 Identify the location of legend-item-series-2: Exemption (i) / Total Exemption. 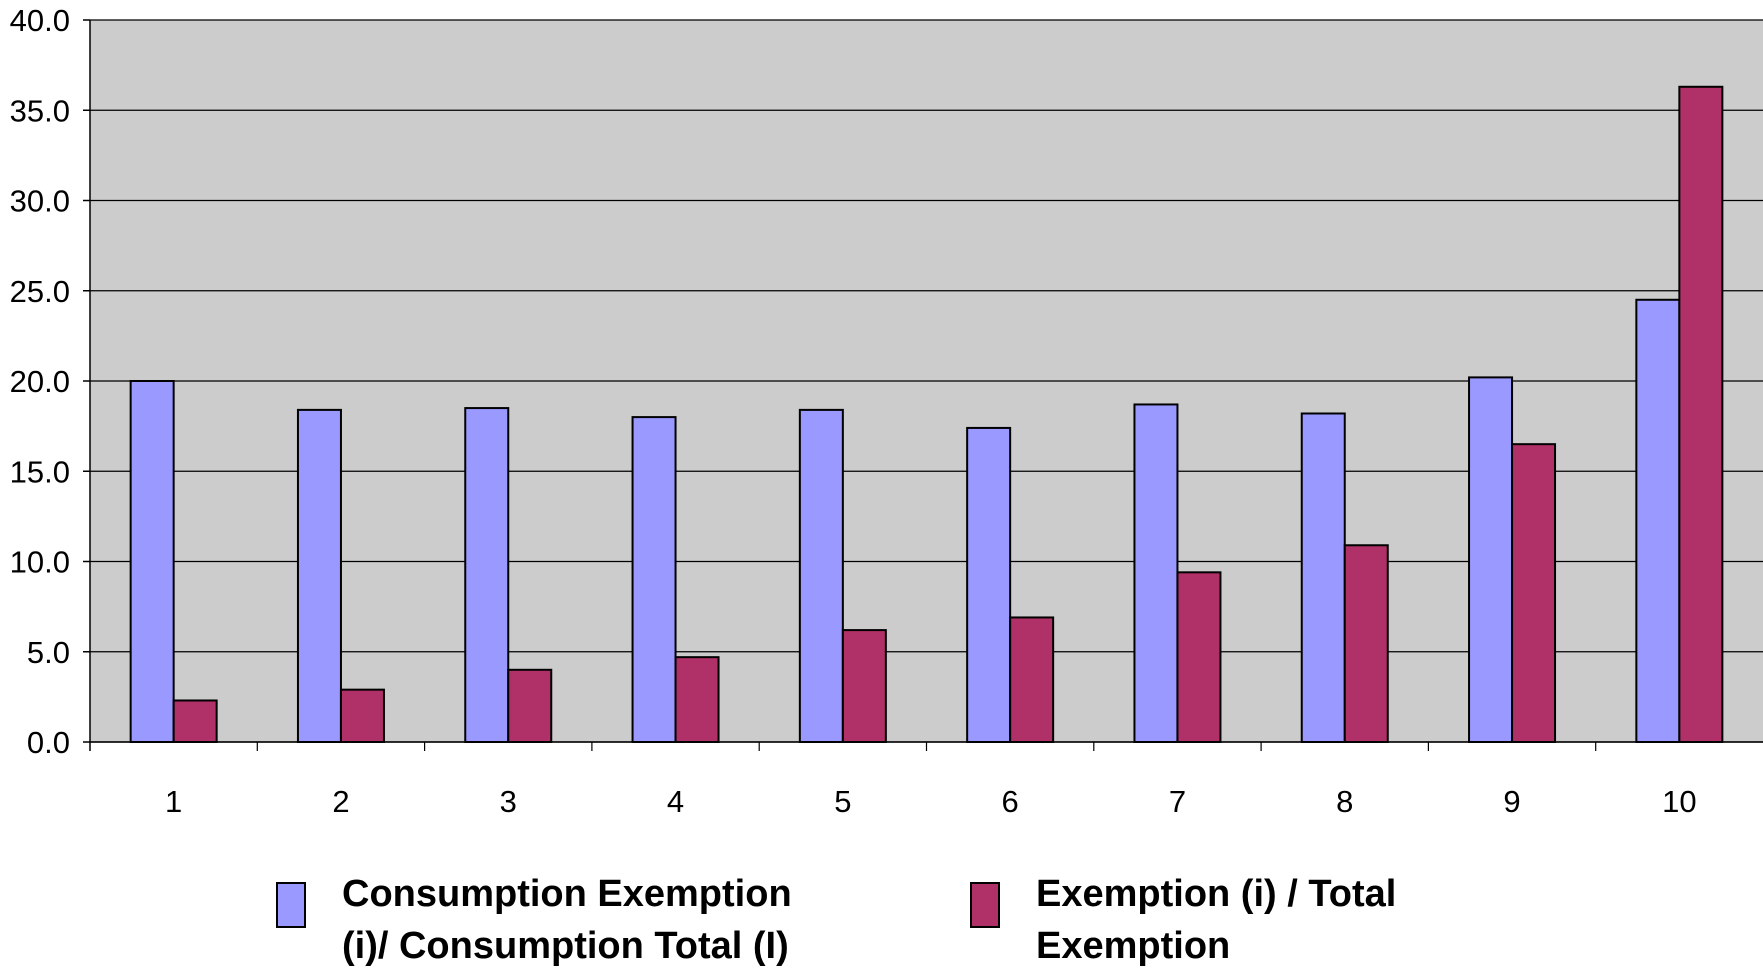
(1213, 920).